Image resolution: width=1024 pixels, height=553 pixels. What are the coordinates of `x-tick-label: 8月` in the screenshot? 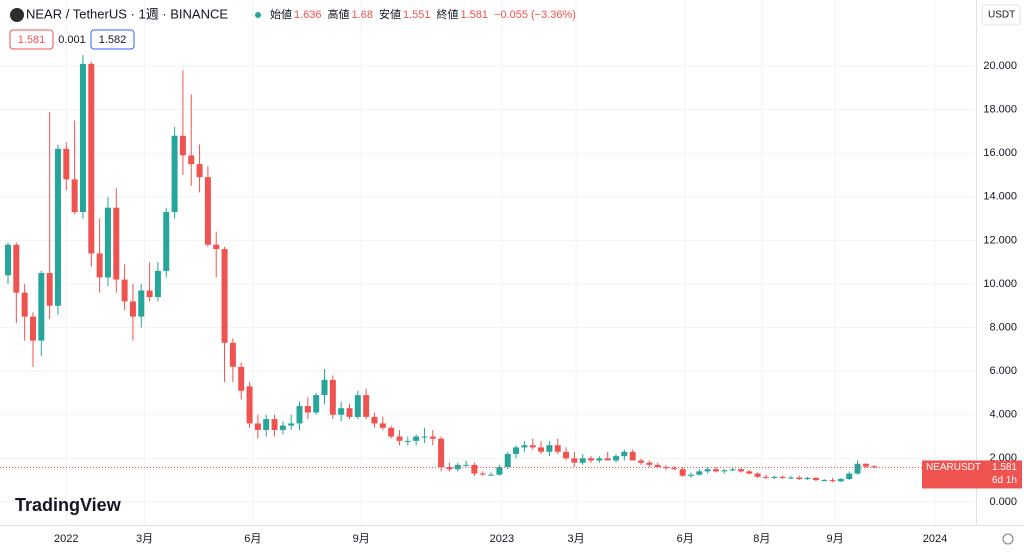 It's located at (761, 539).